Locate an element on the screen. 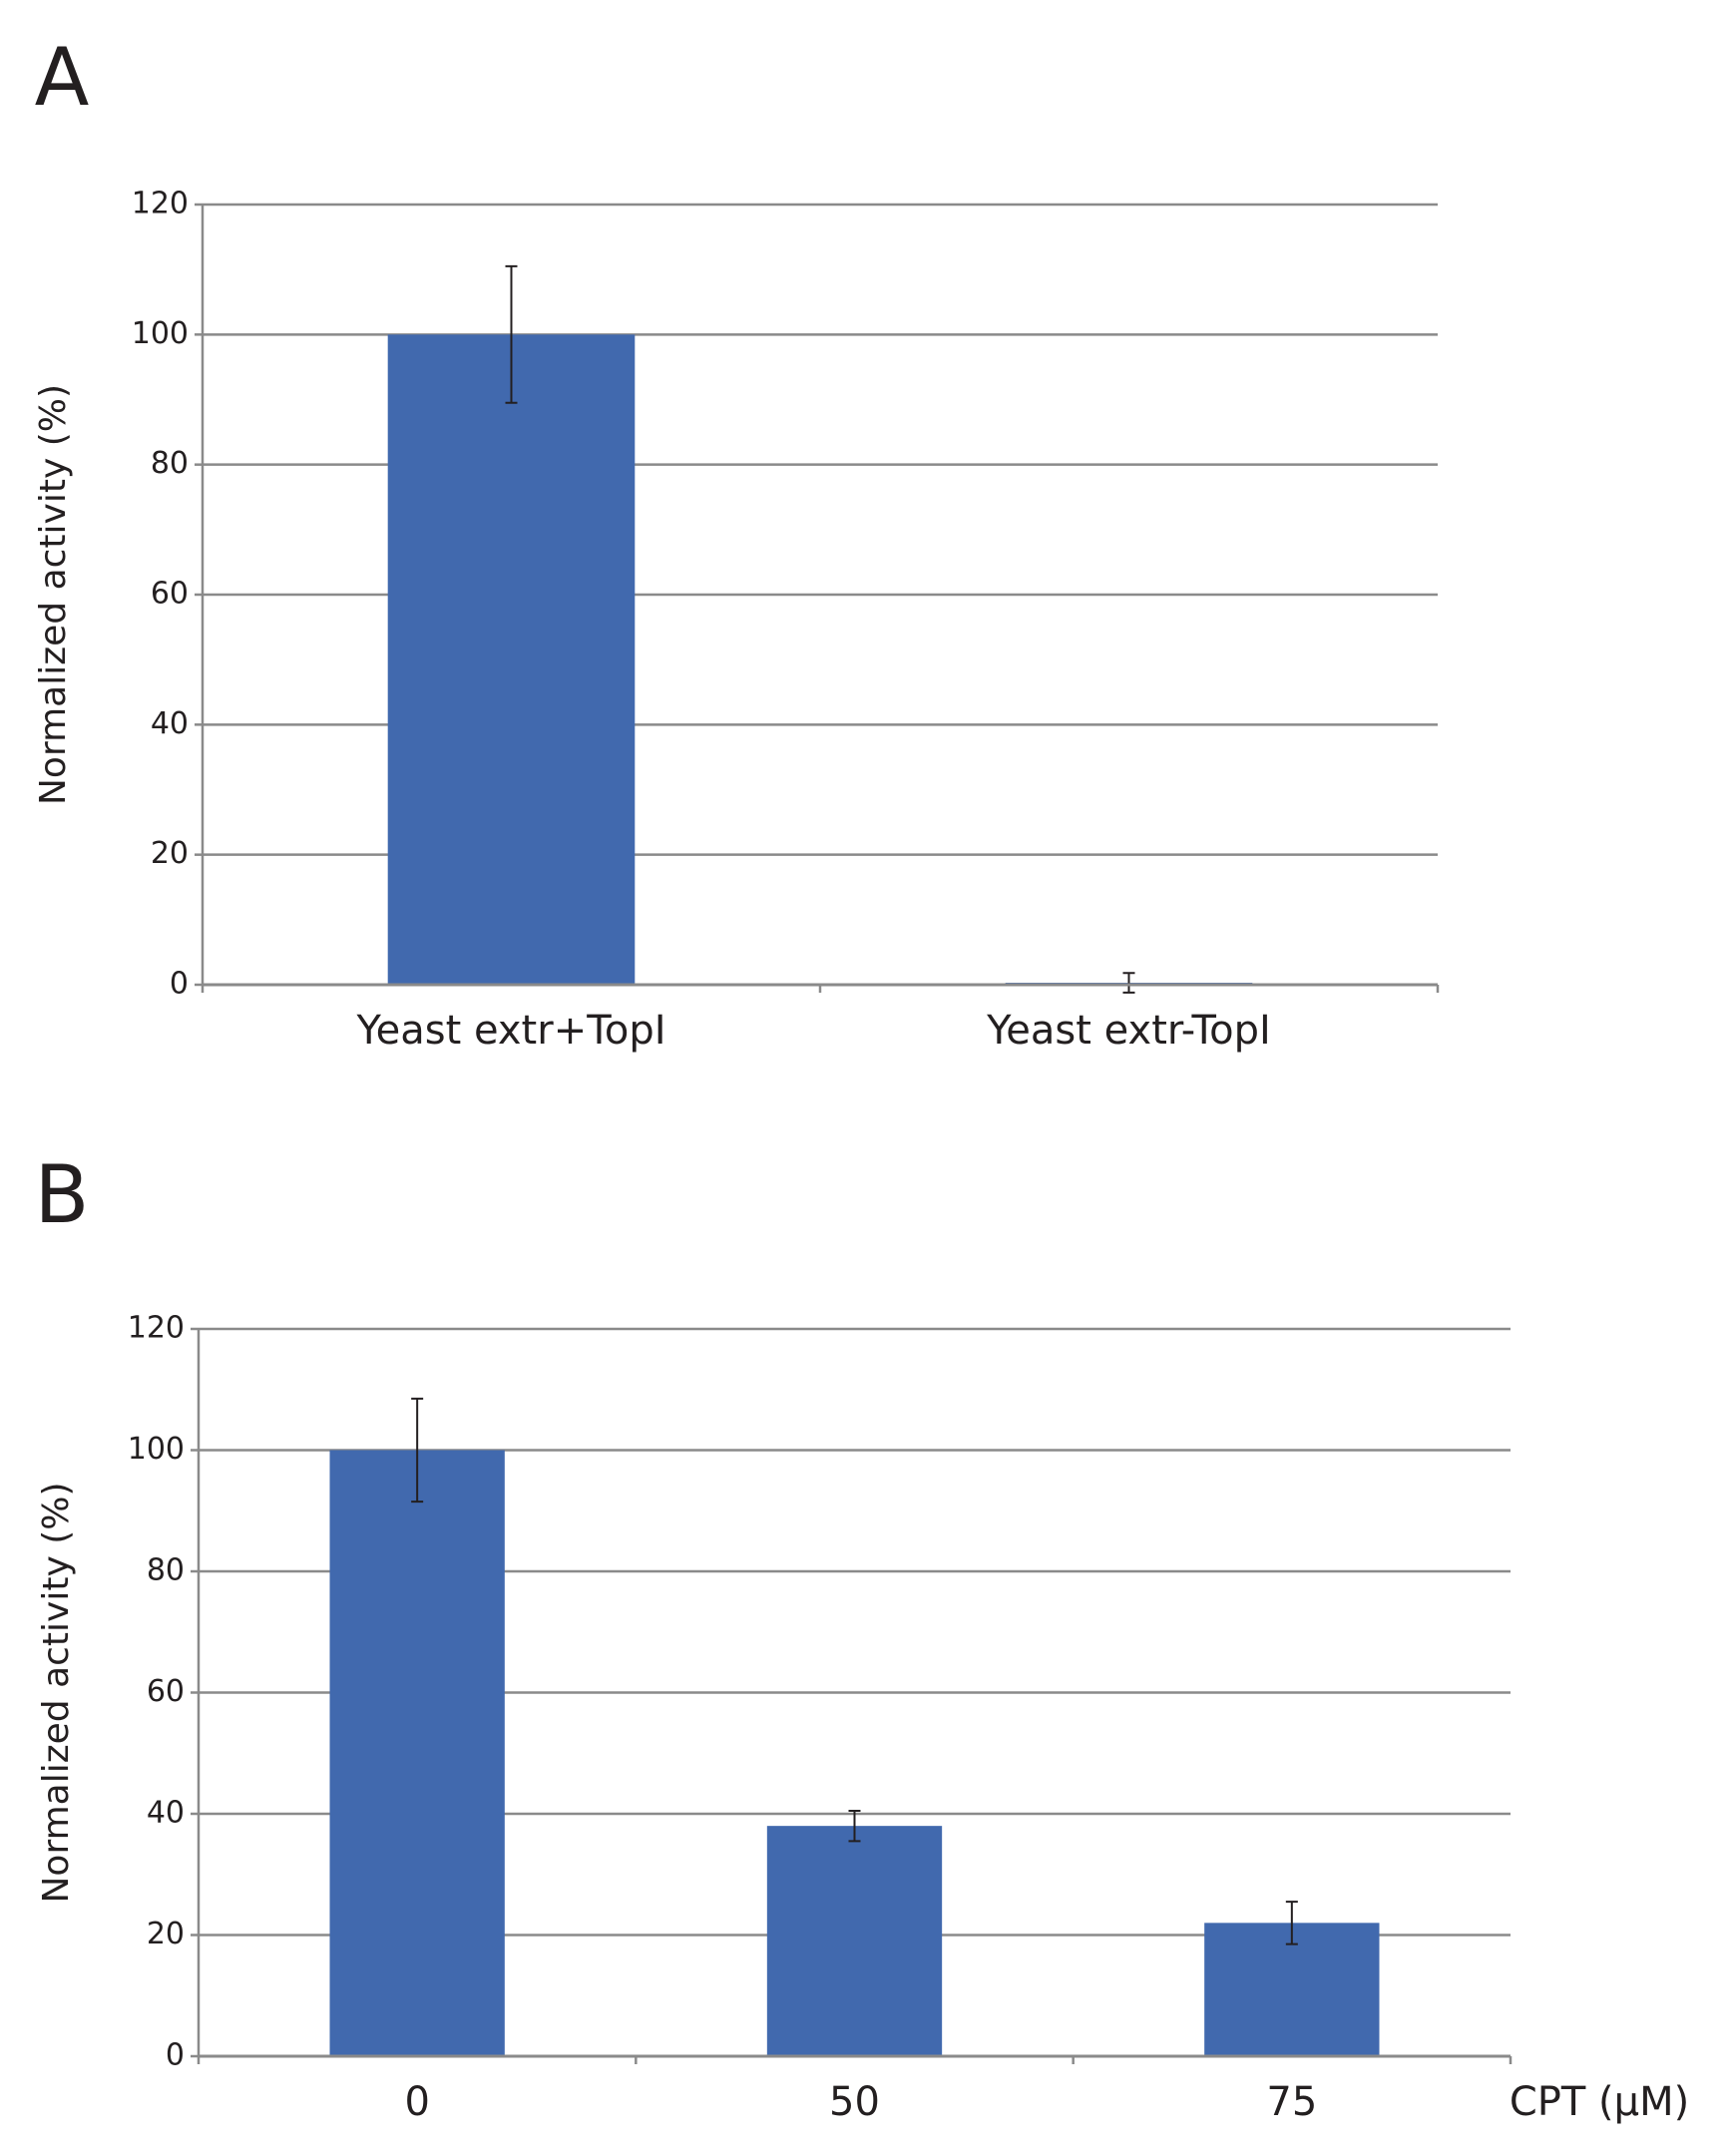  x-tick-label: Yeast extr+TopI is located at coordinates (511, 1031).